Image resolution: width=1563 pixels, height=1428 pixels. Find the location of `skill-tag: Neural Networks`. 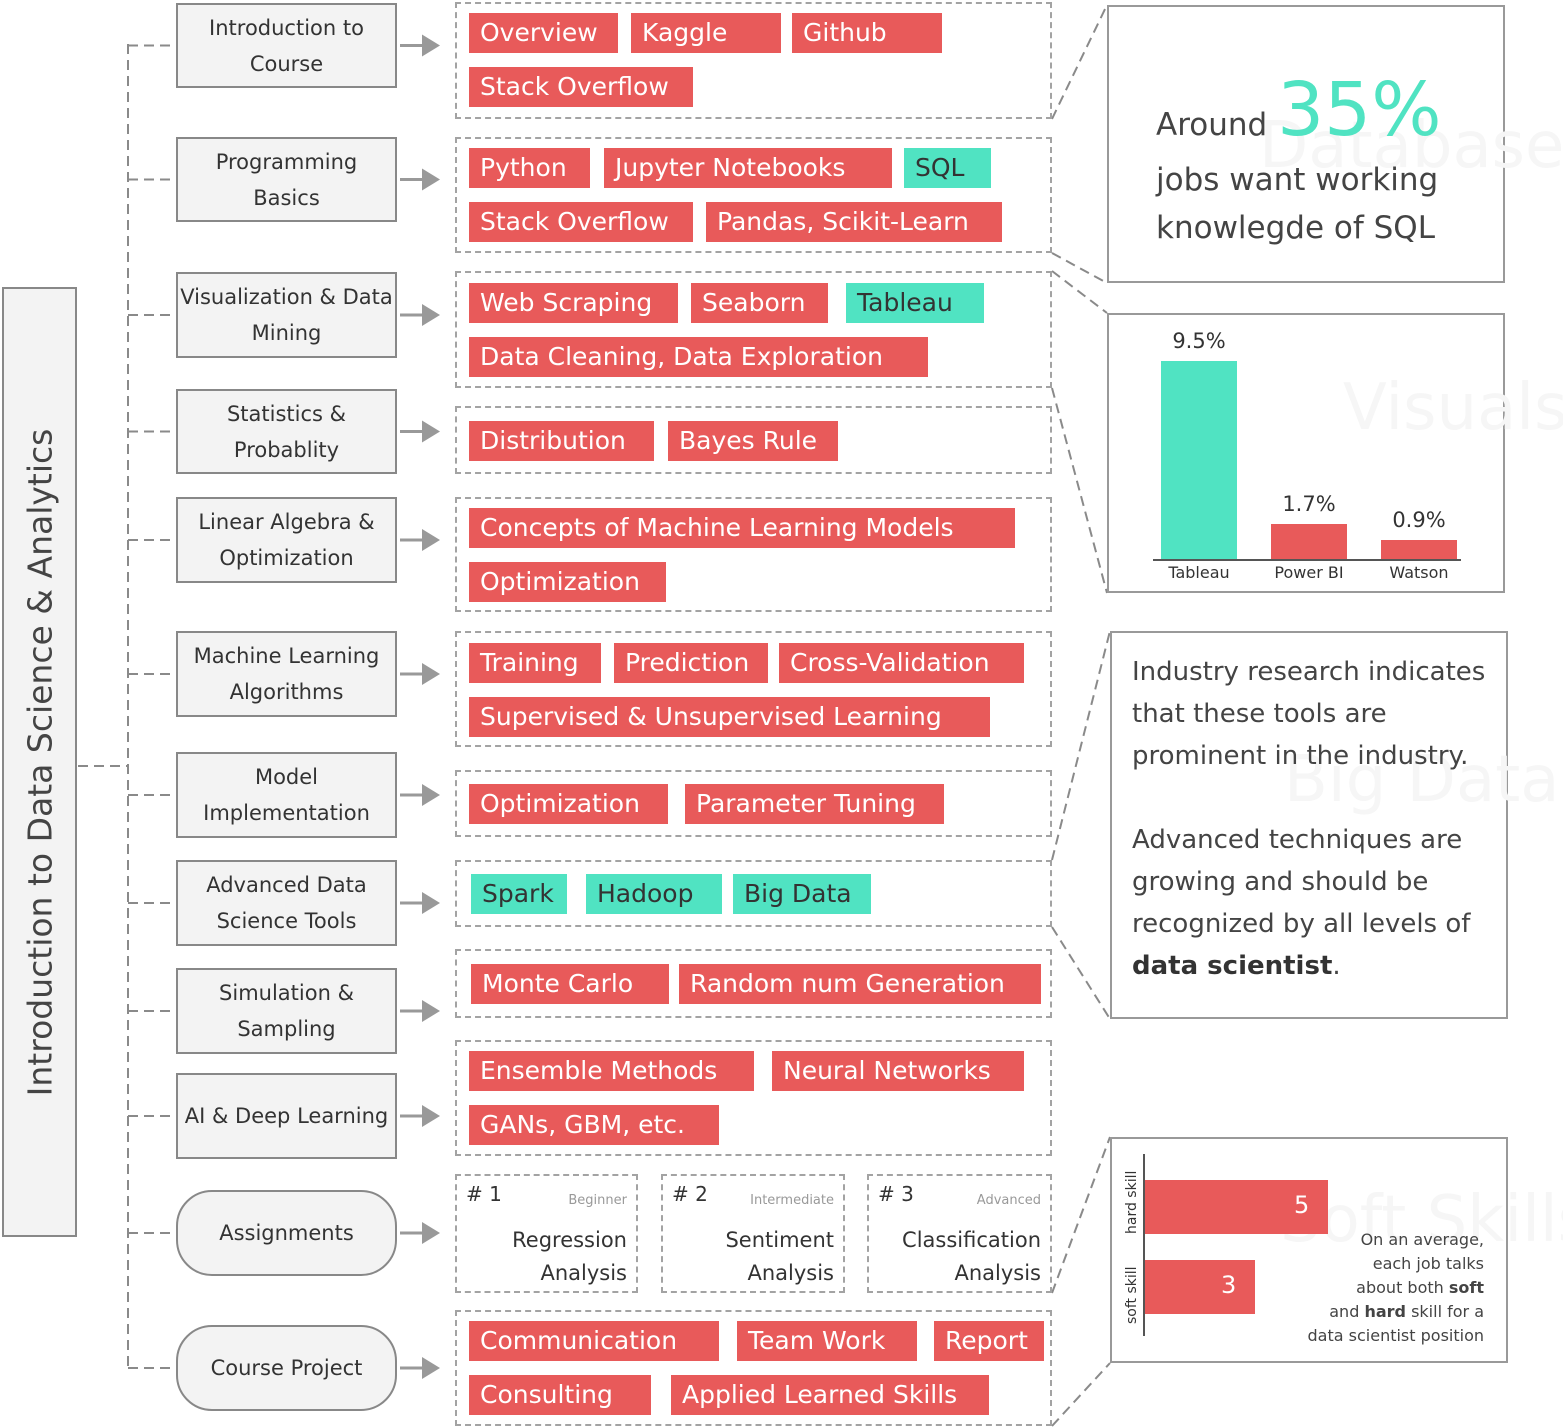

skill-tag: Neural Networks is located at coordinates (898, 1071).